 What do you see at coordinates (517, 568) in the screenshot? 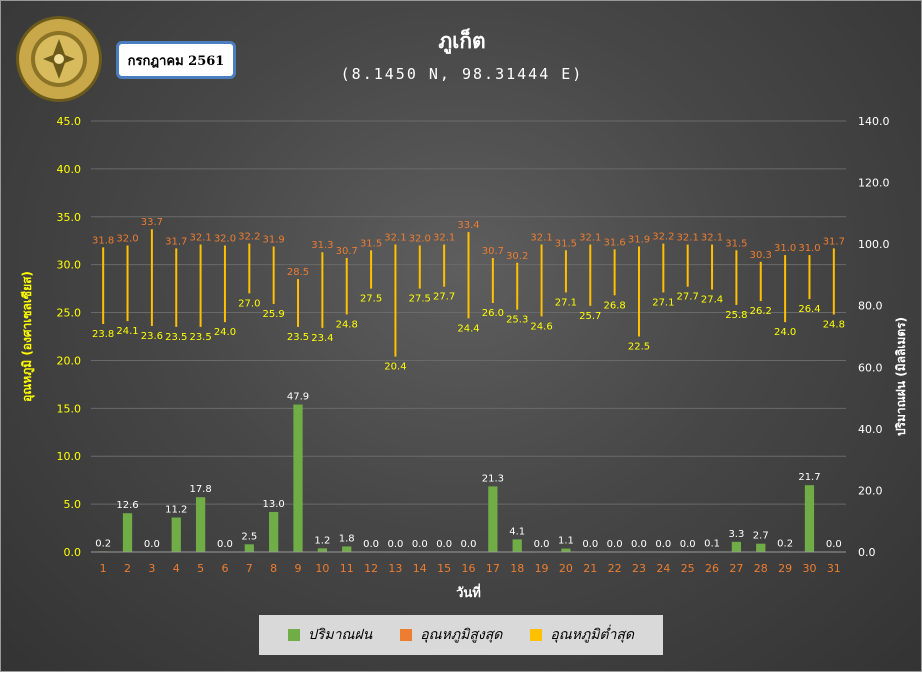
I see `x-axis-tick-label: 18` at bounding box center [517, 568].